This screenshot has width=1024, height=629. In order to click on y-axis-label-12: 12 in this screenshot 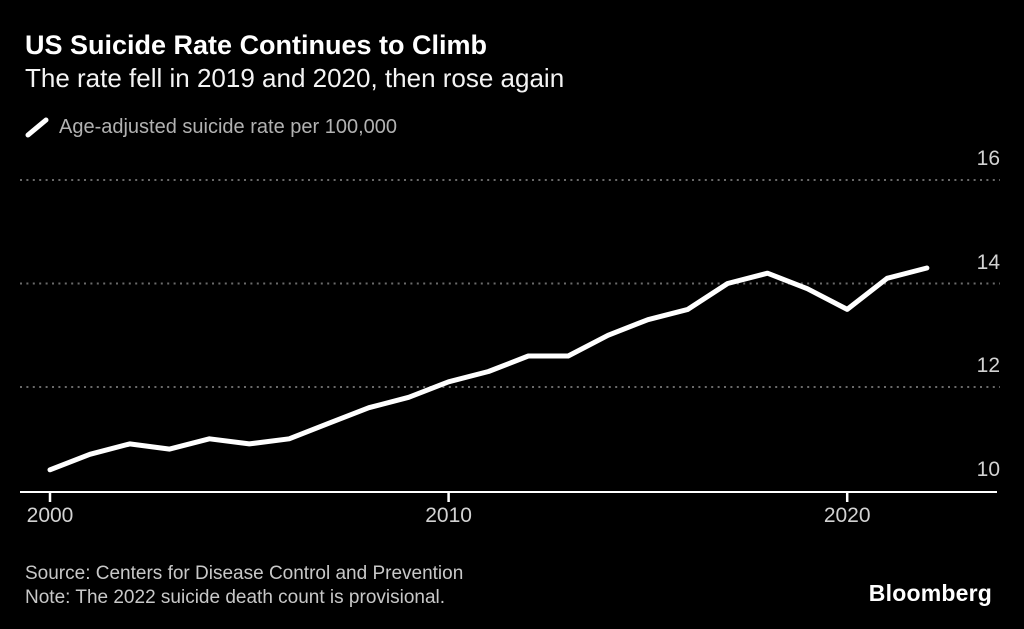, I will do `click(988, 365)`.